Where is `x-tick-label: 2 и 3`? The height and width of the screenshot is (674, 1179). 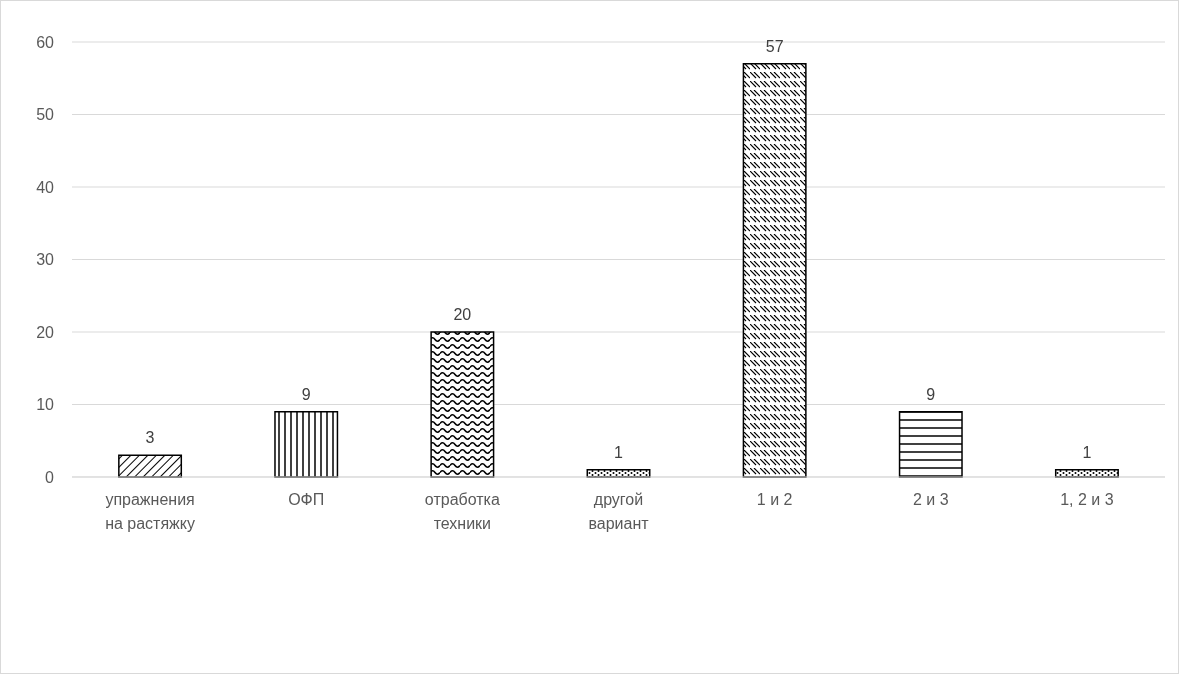
x-tick-label: 2 и 3 is located at coordinates (930, 499).